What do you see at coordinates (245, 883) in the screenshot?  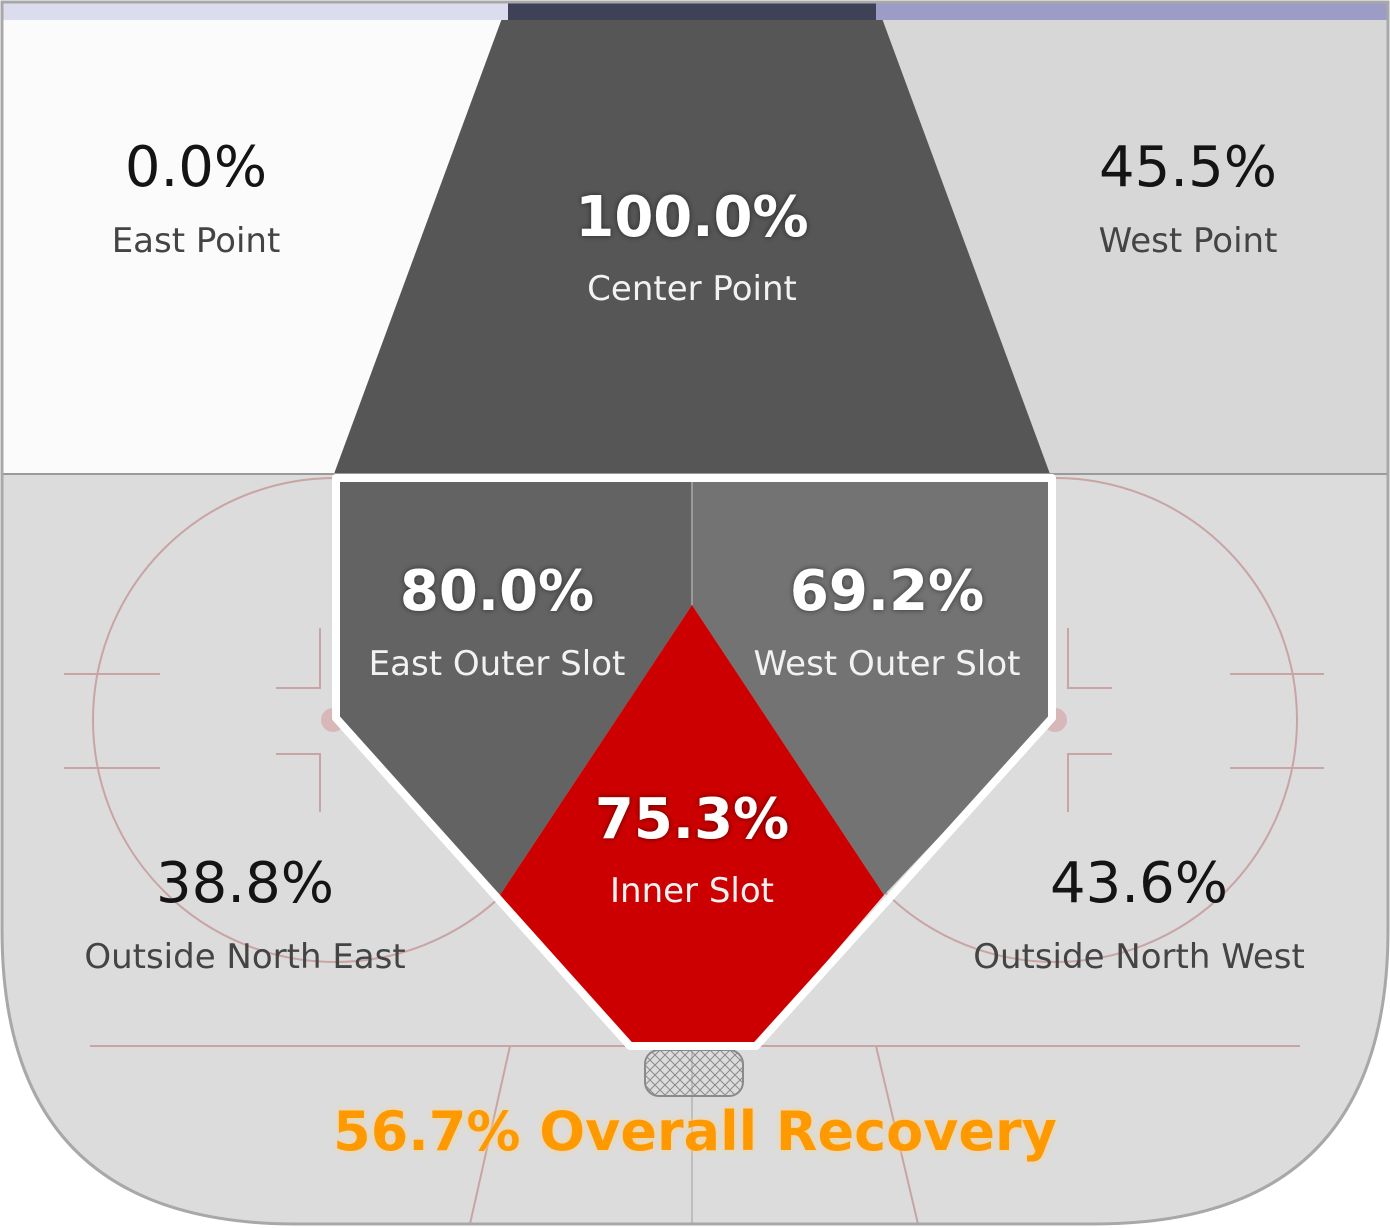 I see `outside-north-east-value: 38.8%` at bounding box center [245, 883].